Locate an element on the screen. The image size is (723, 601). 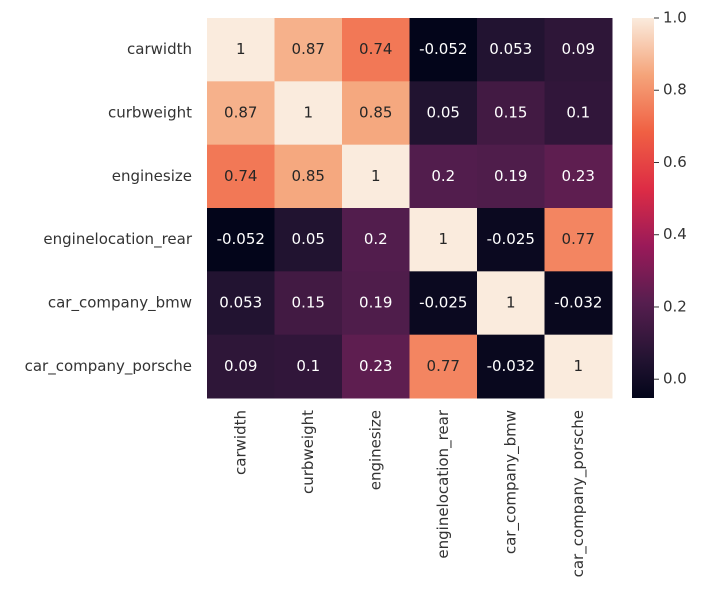
y-tick-label: car_company_bmw is located at coordinates (120, 303).